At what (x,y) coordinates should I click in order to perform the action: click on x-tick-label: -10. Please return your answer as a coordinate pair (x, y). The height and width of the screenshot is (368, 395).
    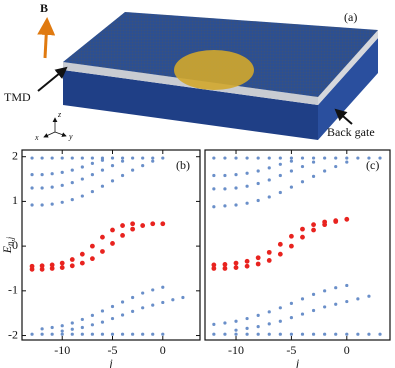
    Looking at the image, I should click on (62, 350).